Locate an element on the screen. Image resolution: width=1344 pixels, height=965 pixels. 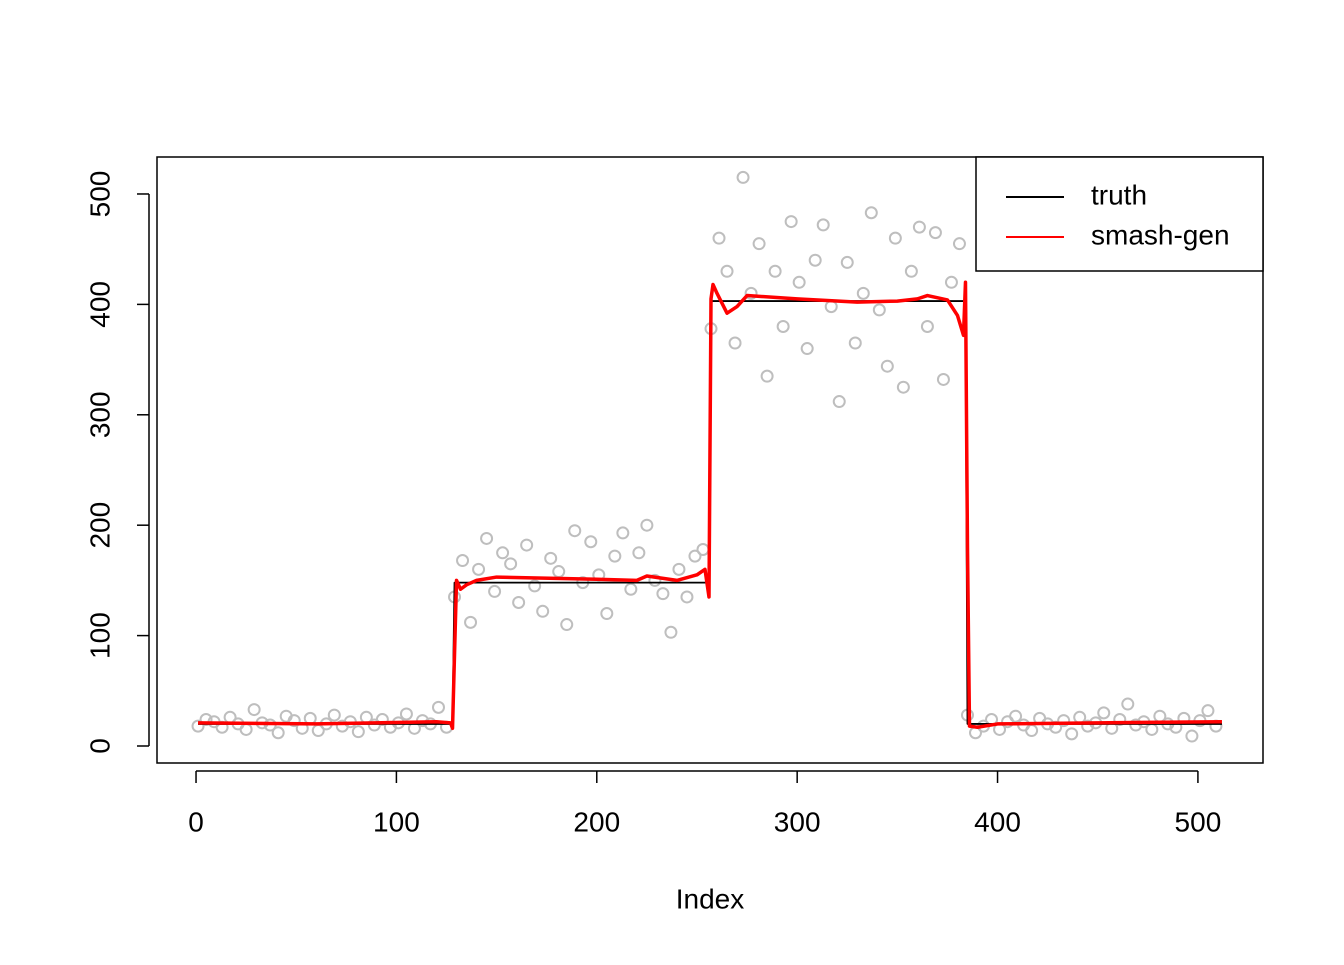
y-tick-label: 300 is located at coordinates (99, 414).